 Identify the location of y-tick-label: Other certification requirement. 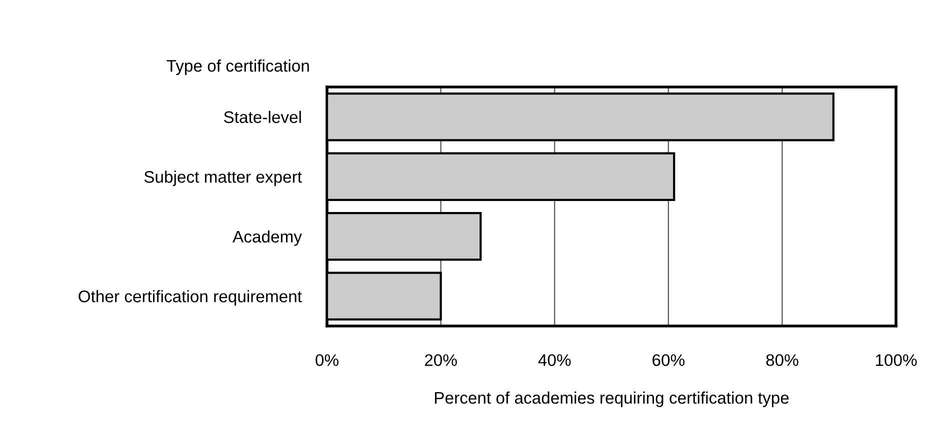
(190, 298).